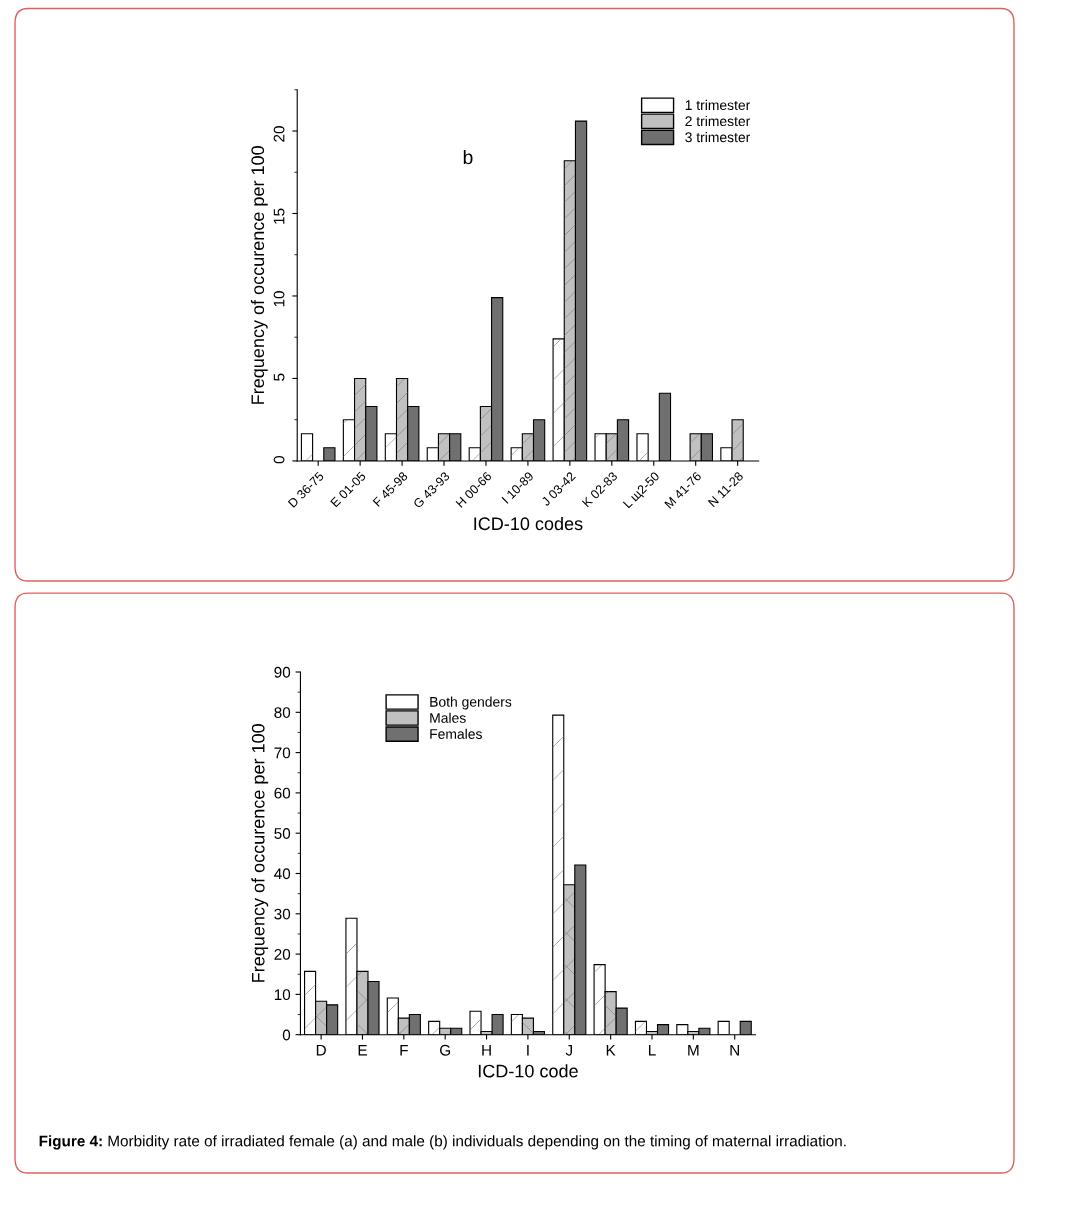 This screenshot has height=1213, width=1073. Describe the element at coordinates (404, 1050) in the screenshot. I see `x-tick-label: F` at that location.